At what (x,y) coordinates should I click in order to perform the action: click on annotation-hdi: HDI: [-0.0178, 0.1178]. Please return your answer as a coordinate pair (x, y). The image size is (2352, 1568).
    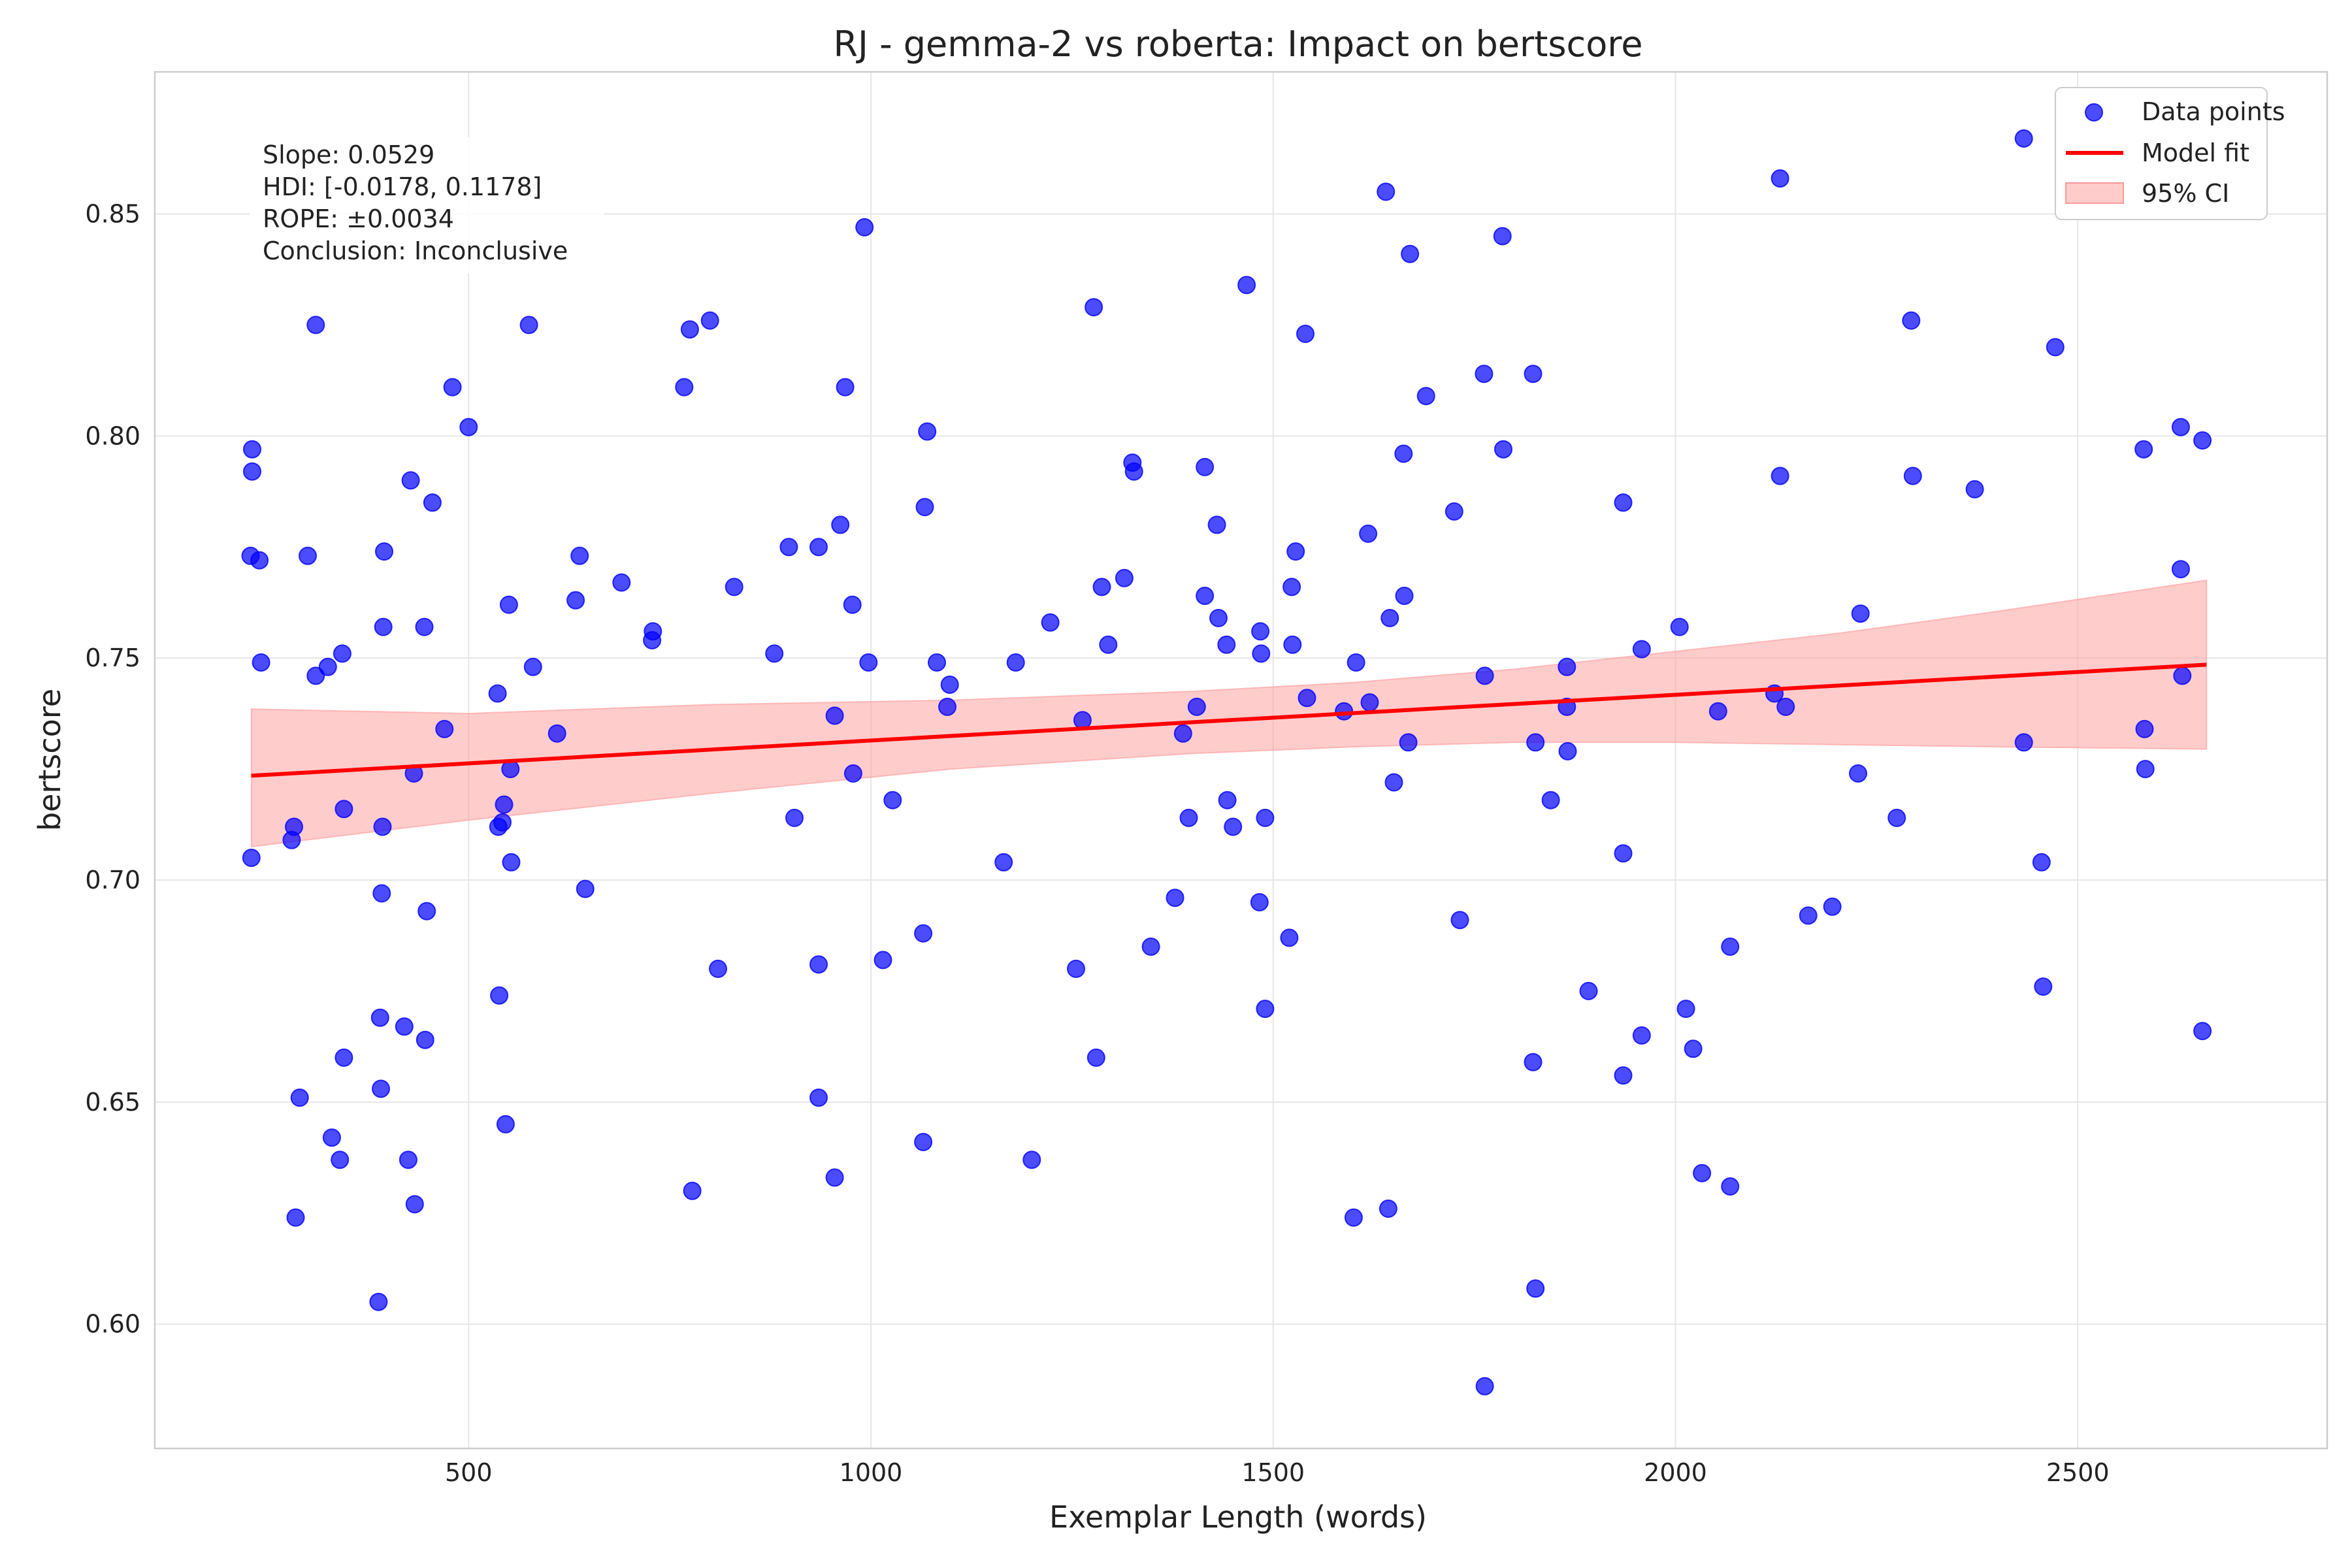
    Looking at the image, I should click on (402, 186).